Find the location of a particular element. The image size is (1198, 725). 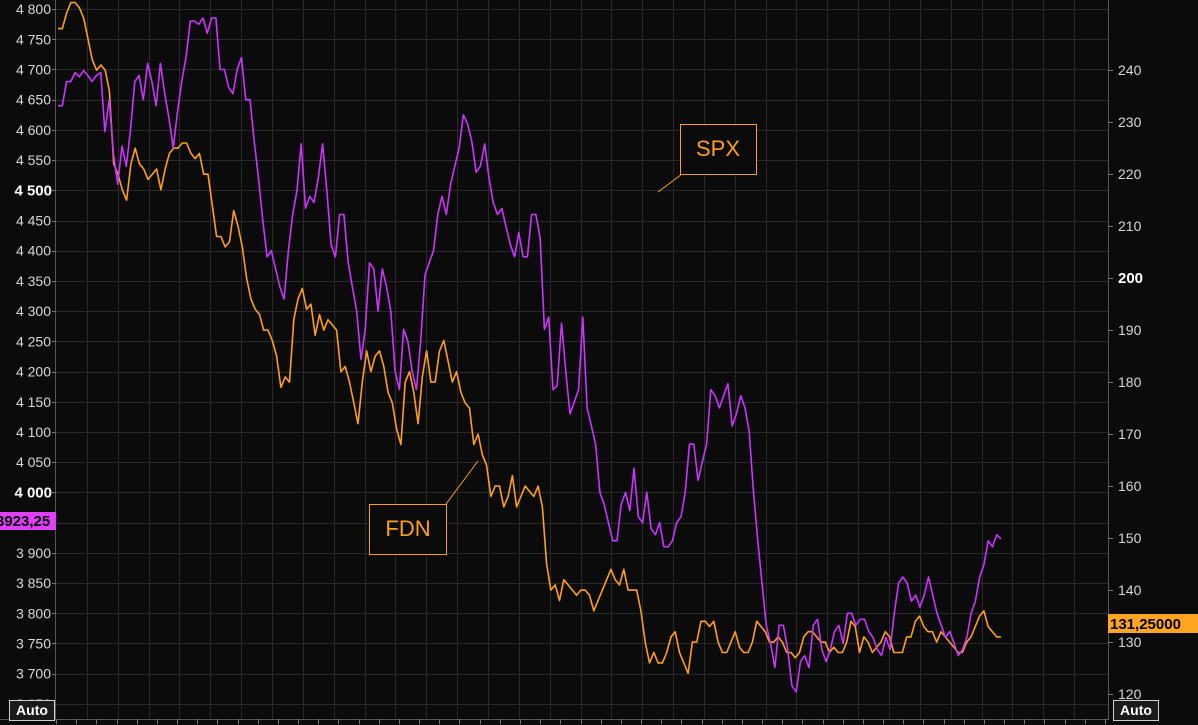

left-last-value-bg is located at coordinates (28, 521).